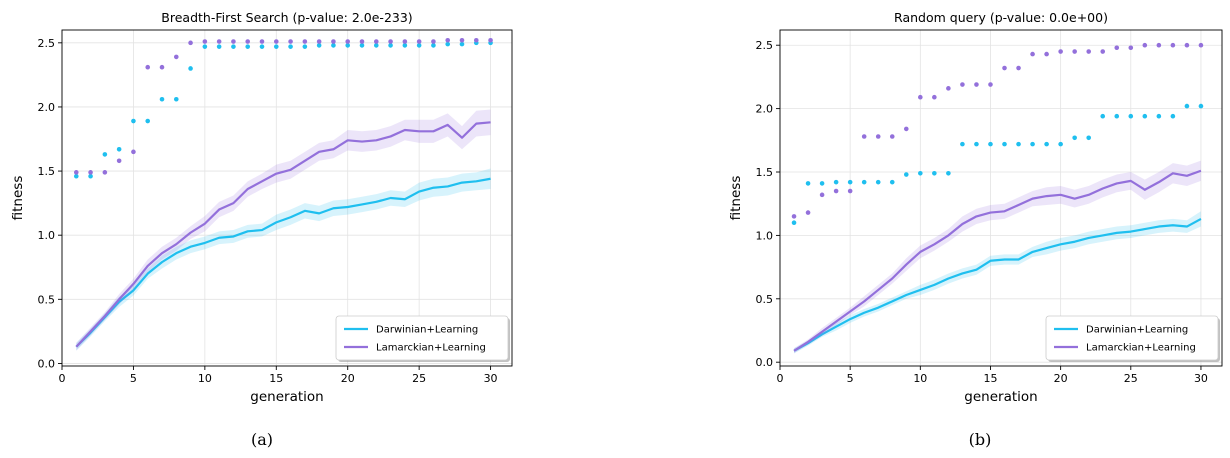  I want to click on figure-caption: (a), so click(262, 439).